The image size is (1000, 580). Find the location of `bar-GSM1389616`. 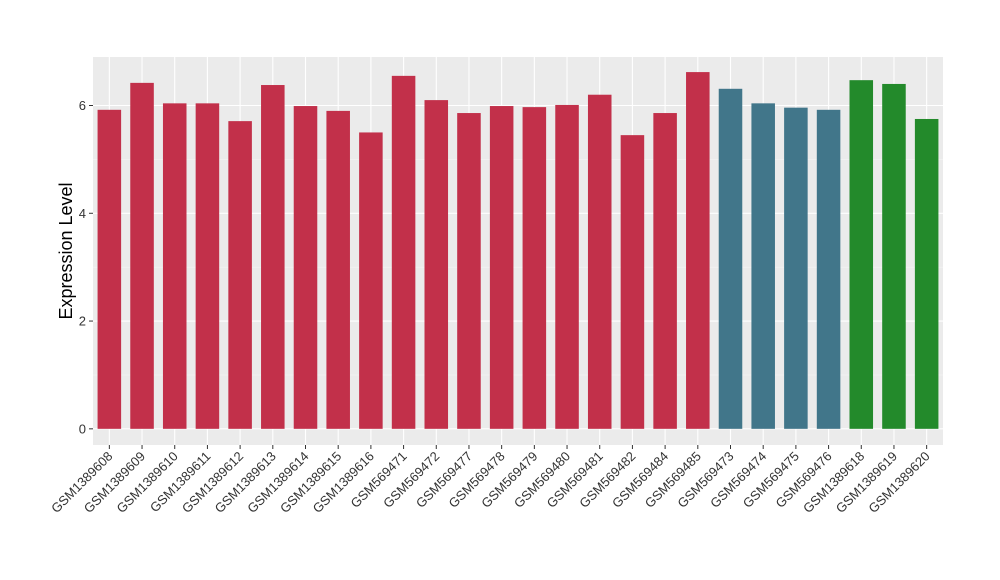

bar-GSM1389616 is located at coordinates (371, 280).